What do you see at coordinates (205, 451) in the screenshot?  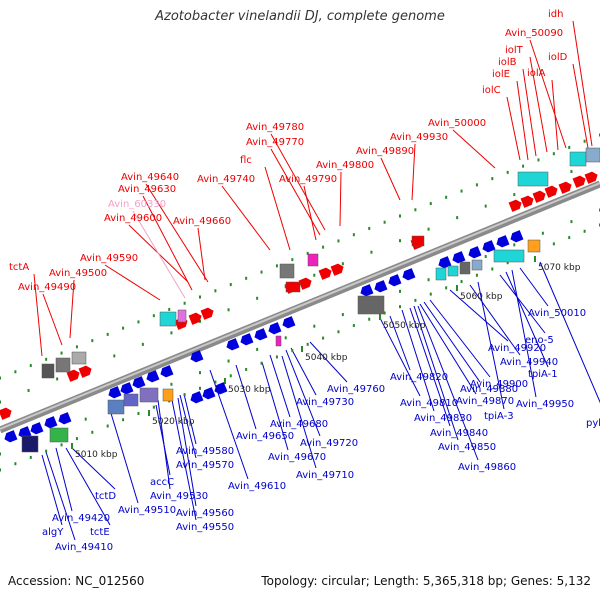 I see `reverse-gene-label: Avin_49580` at bounding box center [205, 451].